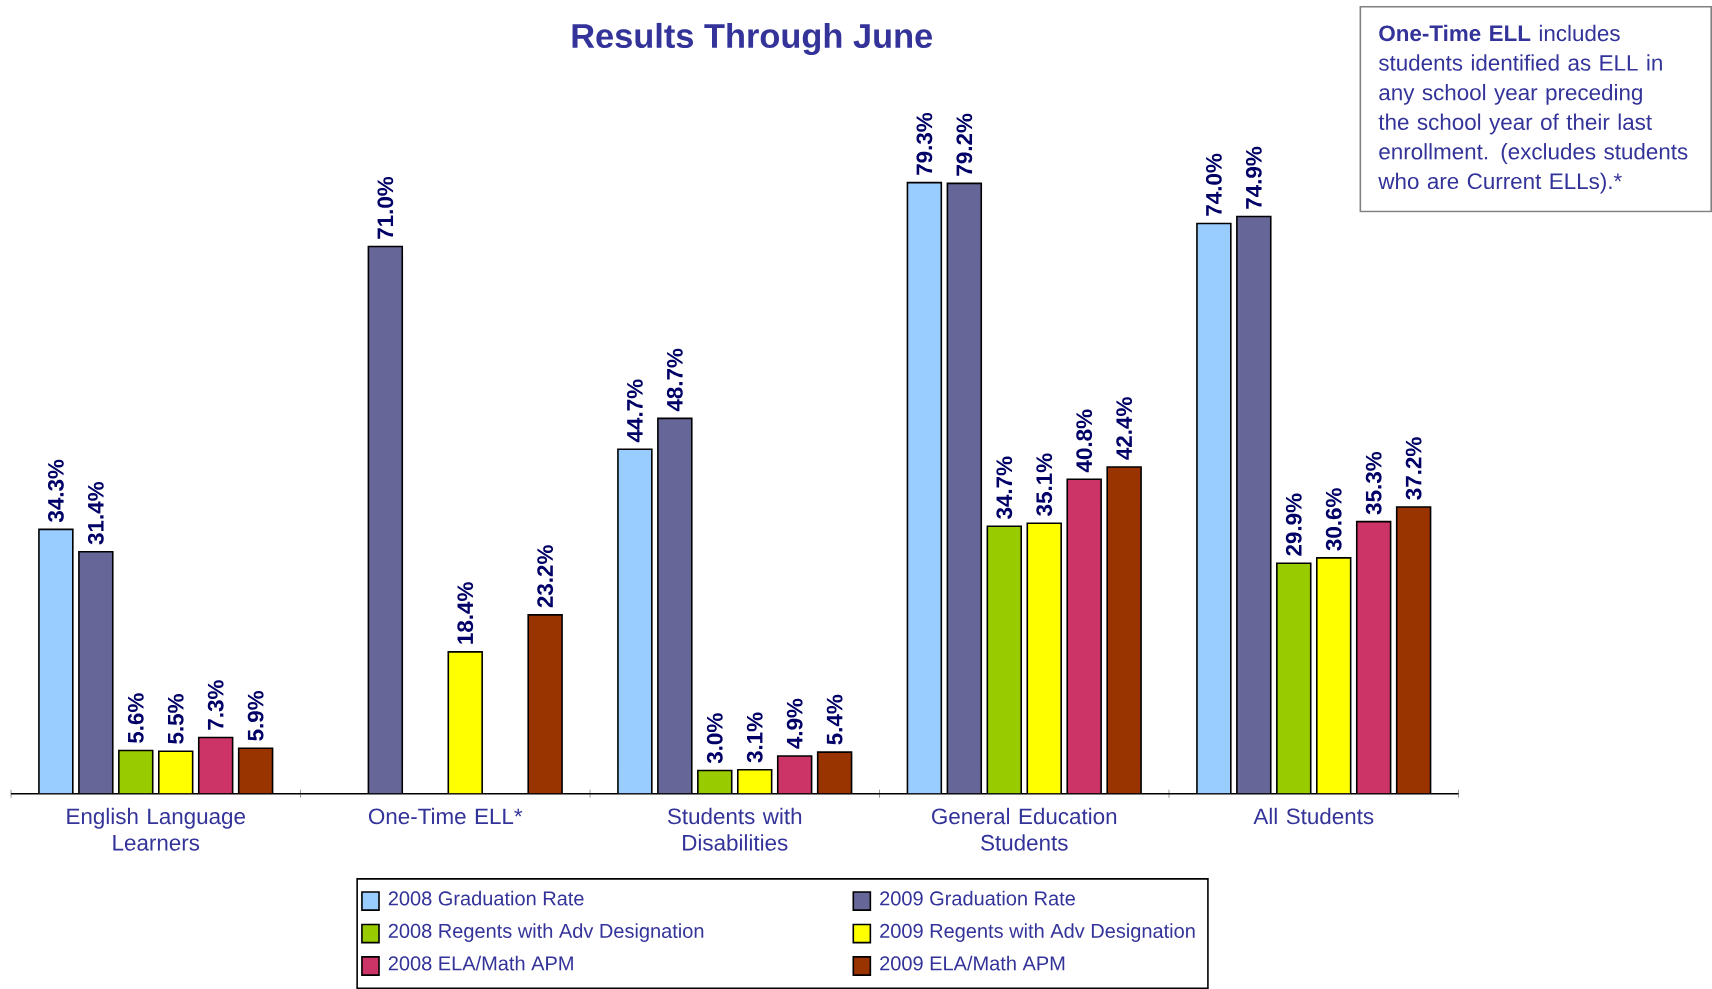 Image resolution: width=1712 pixels, height=989 pixels. What do you see at coordinates (1293, 524) in the screenshot?
I see `data-label: 29.9%` at bounding box center [1293, 524].